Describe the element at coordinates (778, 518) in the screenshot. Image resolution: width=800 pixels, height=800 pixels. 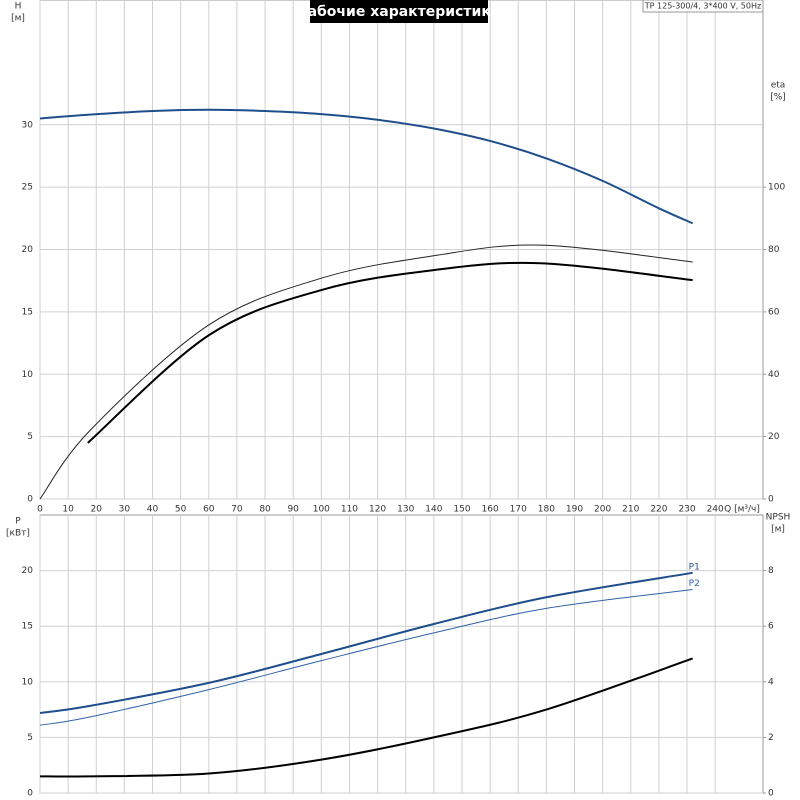
I see `y2-axis-label: NPSH` at that location.